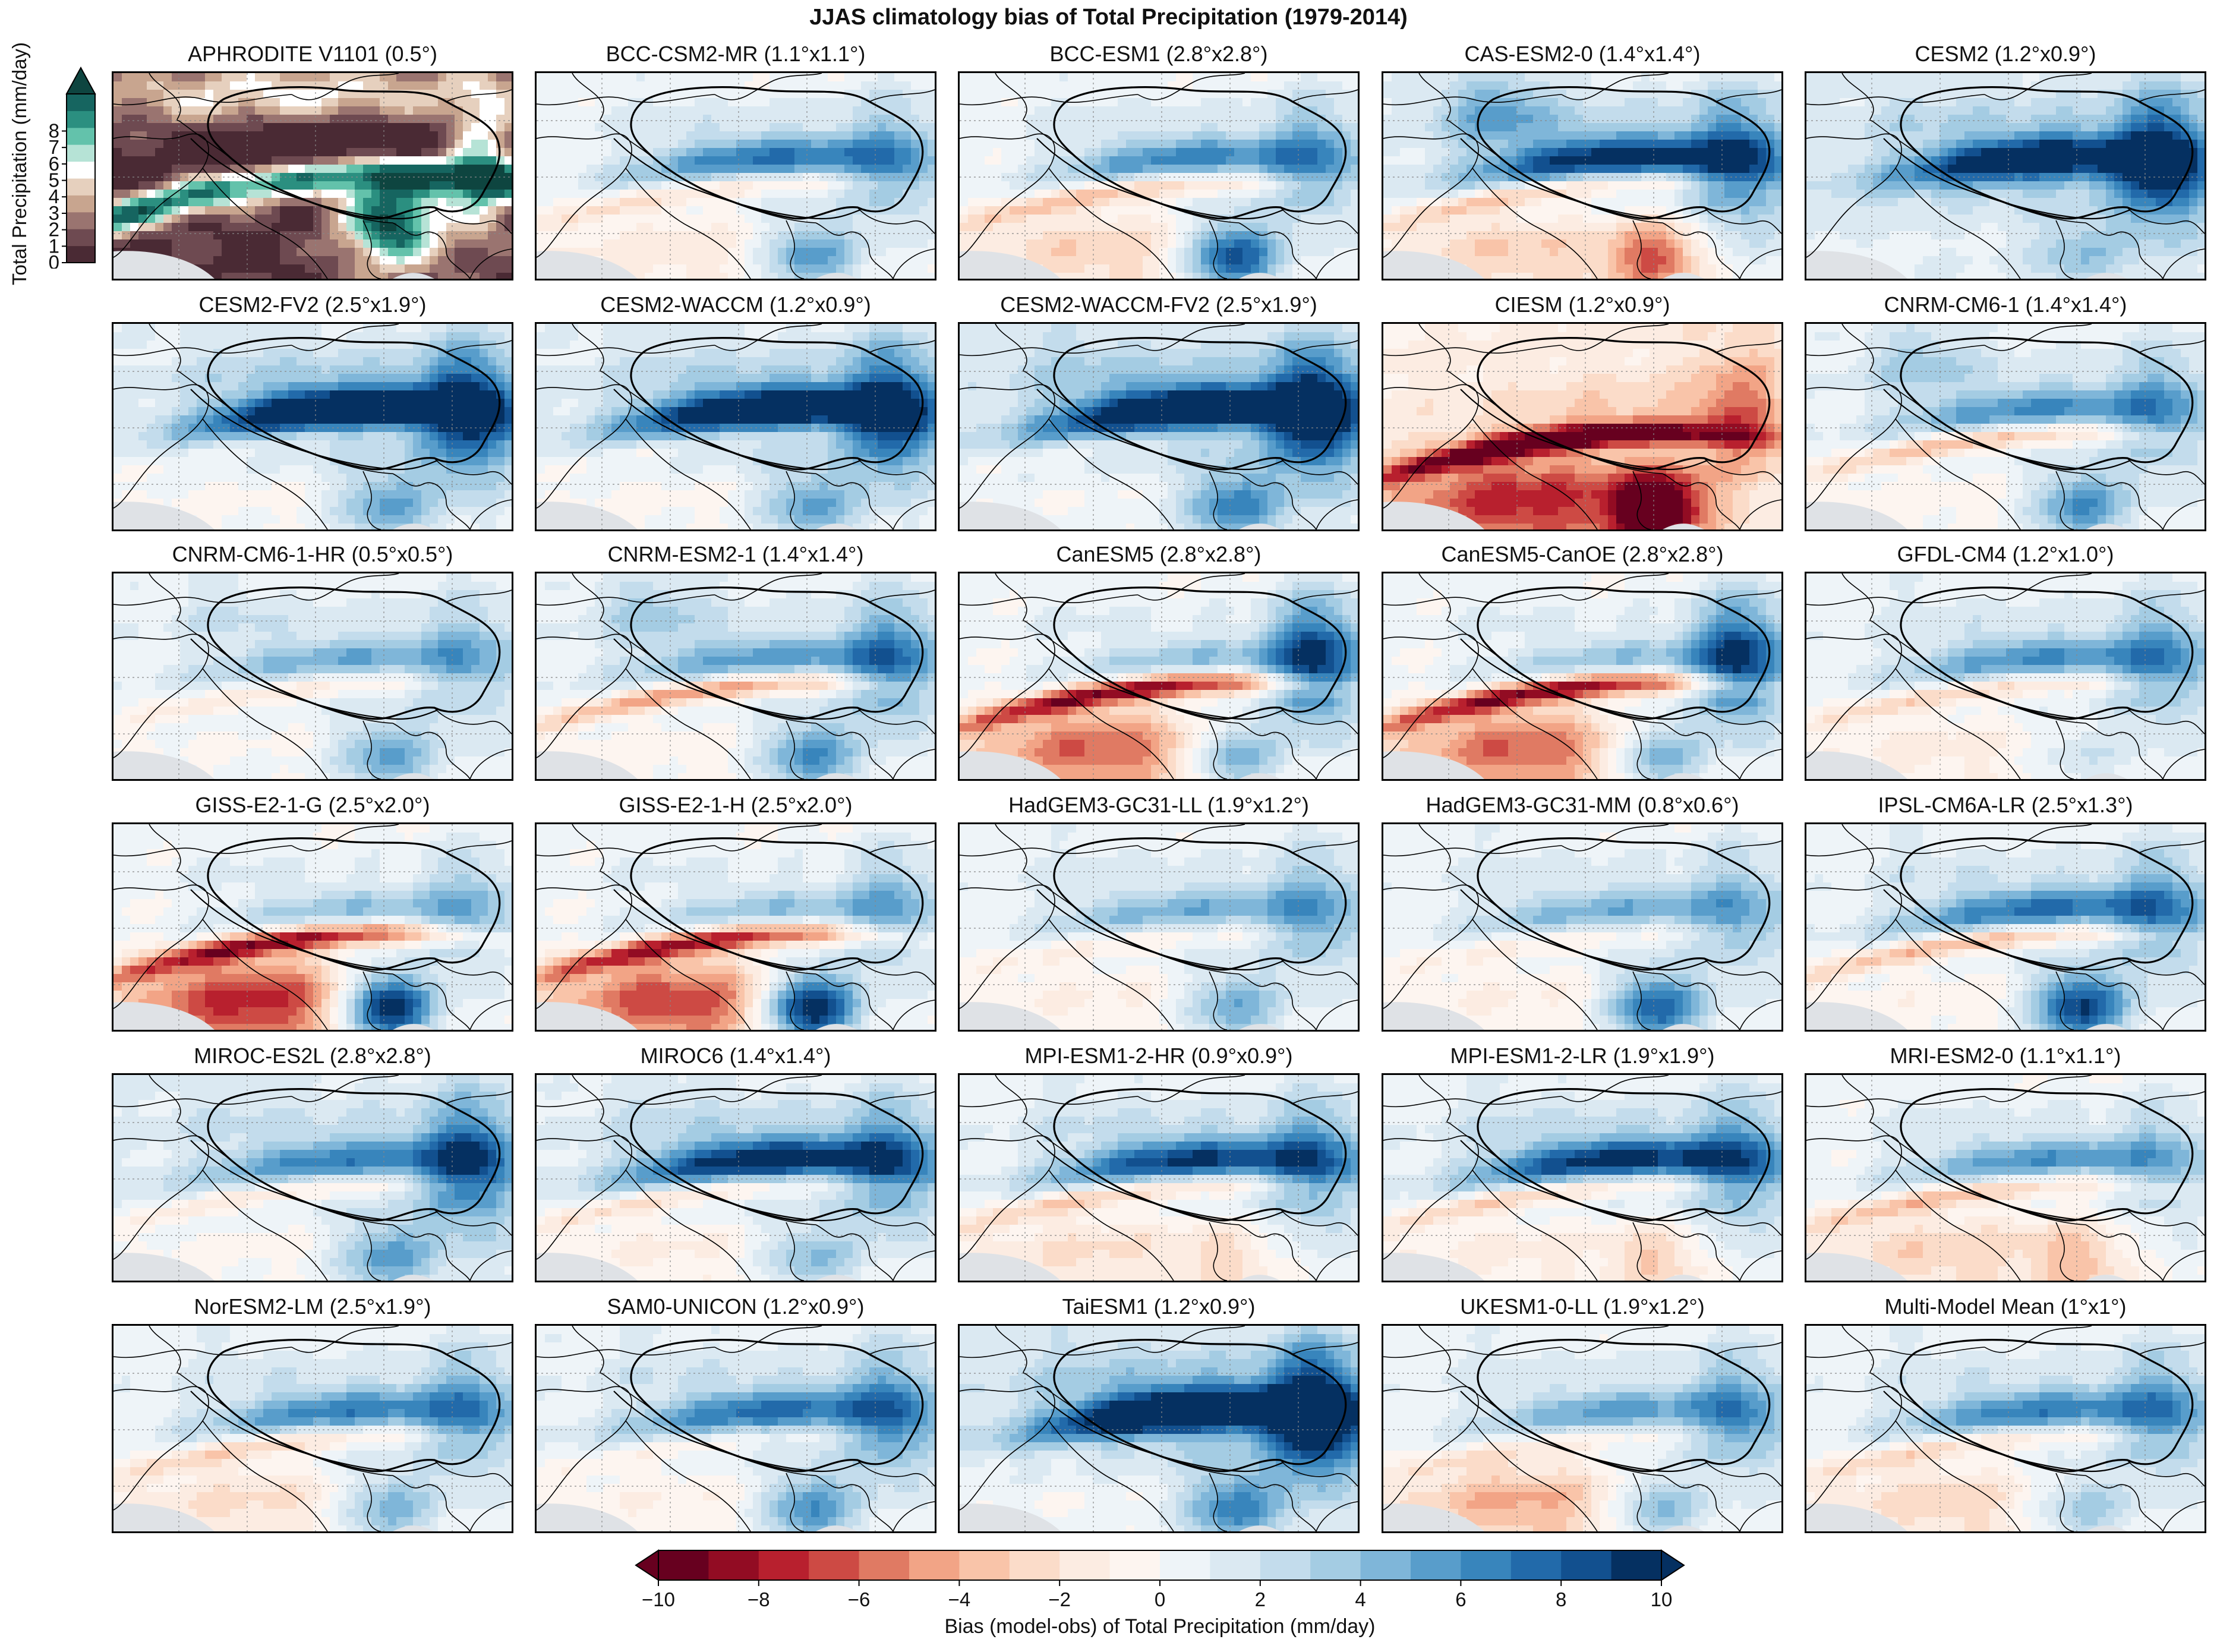  What do you see at coordinates (312, 54) in the screenshot?
I see `panel-title: APHRODITE V1101 (0.5°)` at bounding box center [312, 54].